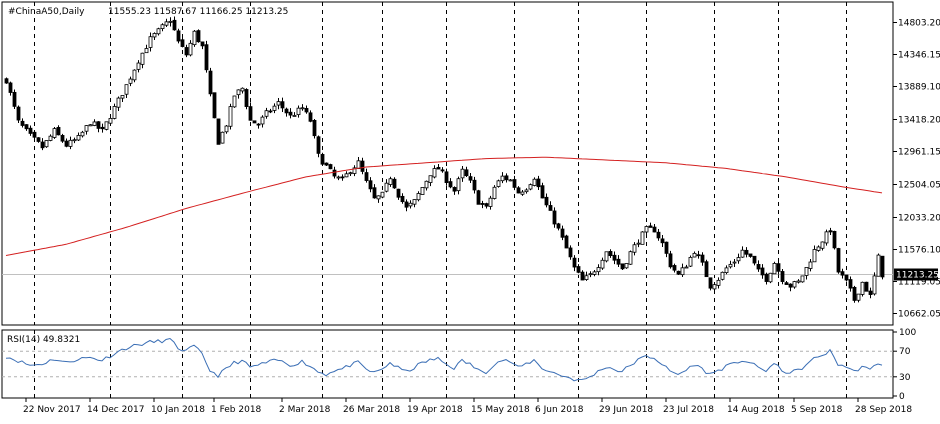  What do you see at coordinates (902, 397) in the screenshot?
I see `rsi-tick-label: 0` at bounding box center [902, 397].